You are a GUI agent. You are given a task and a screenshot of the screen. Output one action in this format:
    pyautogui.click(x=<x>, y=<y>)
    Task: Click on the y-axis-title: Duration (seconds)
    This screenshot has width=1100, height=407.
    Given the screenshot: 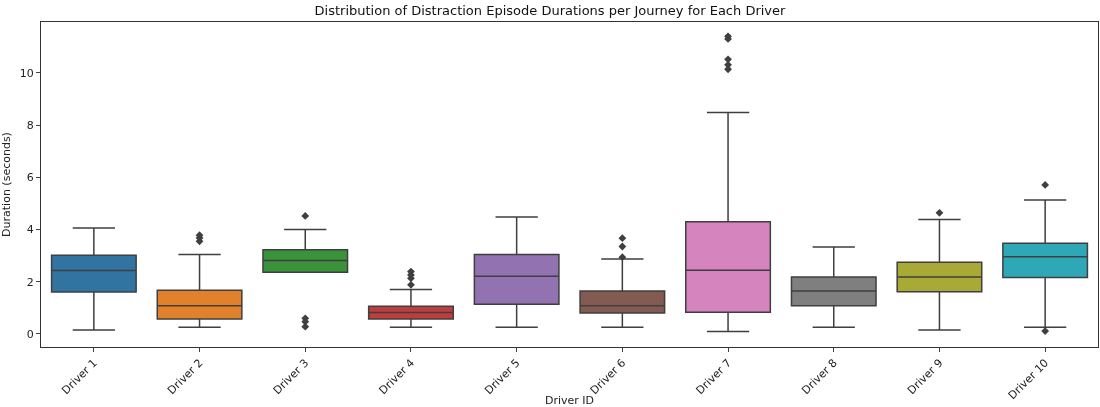 What is the action you would take?
    pyautogui.click(x=7, y=184)
    